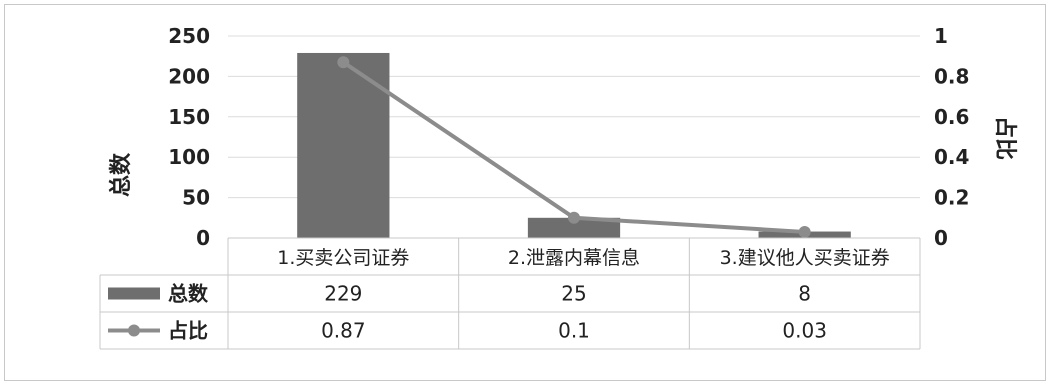  What do you see at coordinates (134, 330) in the screenshot?
I see `legend-swatch-marker` at bounding box center [134, 330].